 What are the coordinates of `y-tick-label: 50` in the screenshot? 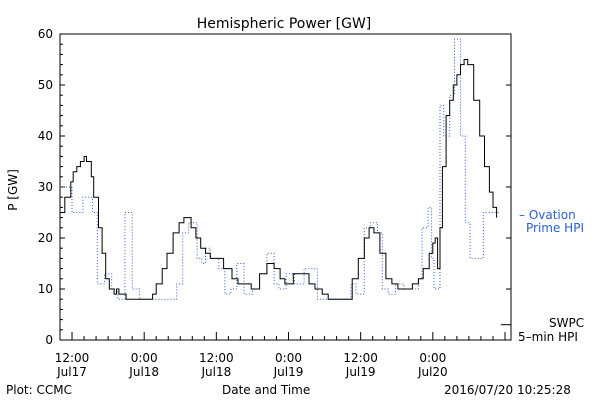 It's located at (45, 85).